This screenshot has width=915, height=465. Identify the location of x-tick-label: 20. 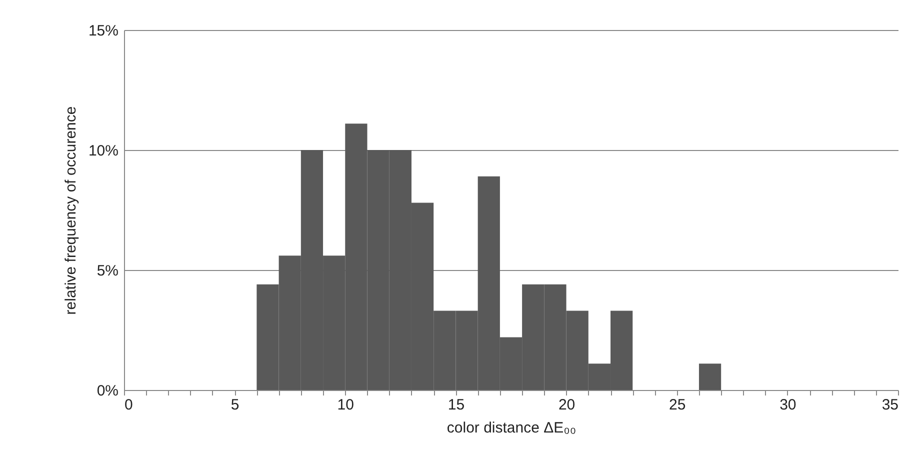
(567, 405).